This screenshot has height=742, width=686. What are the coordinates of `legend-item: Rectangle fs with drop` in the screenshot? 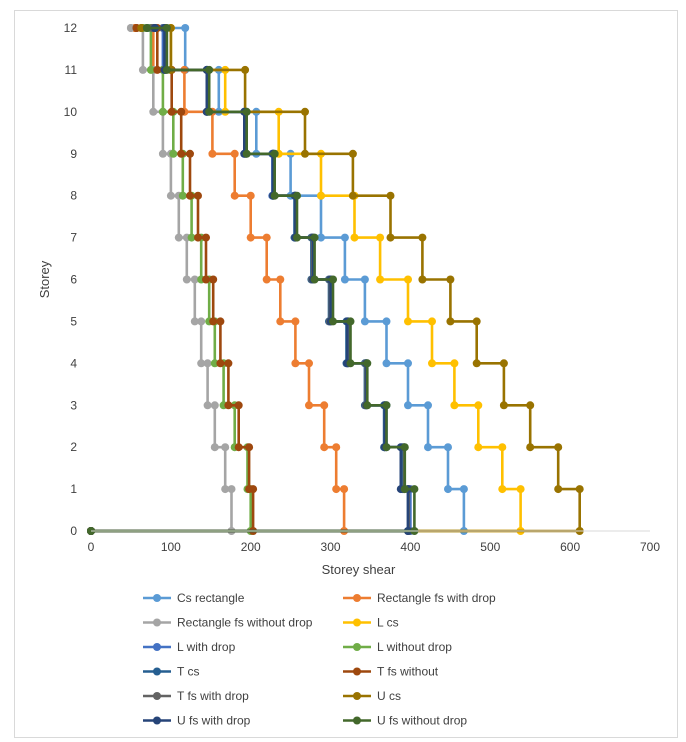 It's located at (419, 598).